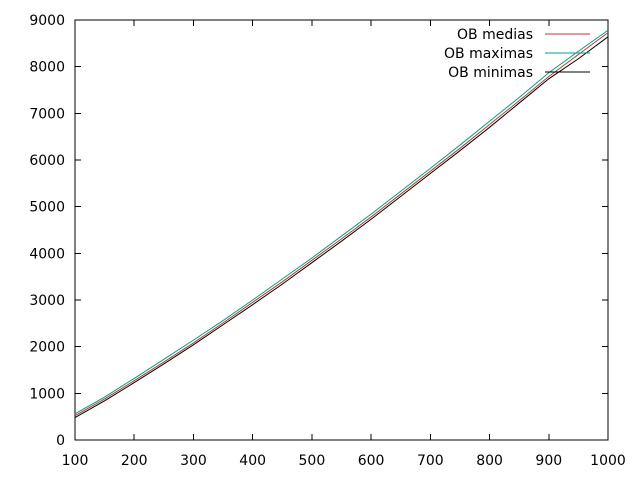 The width and height of the screenshot is (640, 480). Describe the element at coordinates (47, 254) in the screenshot. I see `y-tick-label: 4000` at that location.